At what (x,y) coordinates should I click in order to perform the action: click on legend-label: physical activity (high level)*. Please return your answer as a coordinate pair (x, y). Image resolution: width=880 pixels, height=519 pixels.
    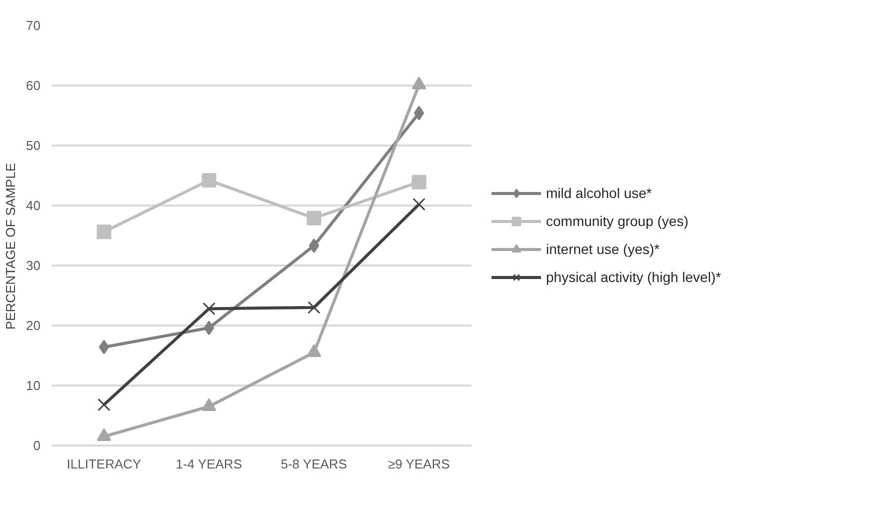
    Looking at the image, I should click on (634, 277).